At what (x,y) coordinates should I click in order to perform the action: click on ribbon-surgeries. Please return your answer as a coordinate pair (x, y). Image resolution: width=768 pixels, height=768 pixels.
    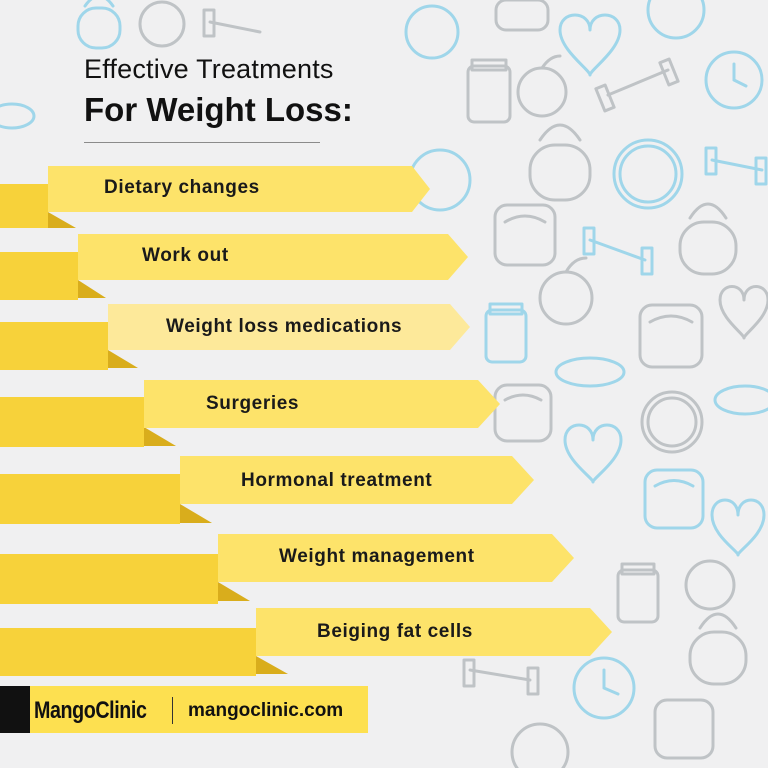
    Looking at the image, I should click on (250, 413).